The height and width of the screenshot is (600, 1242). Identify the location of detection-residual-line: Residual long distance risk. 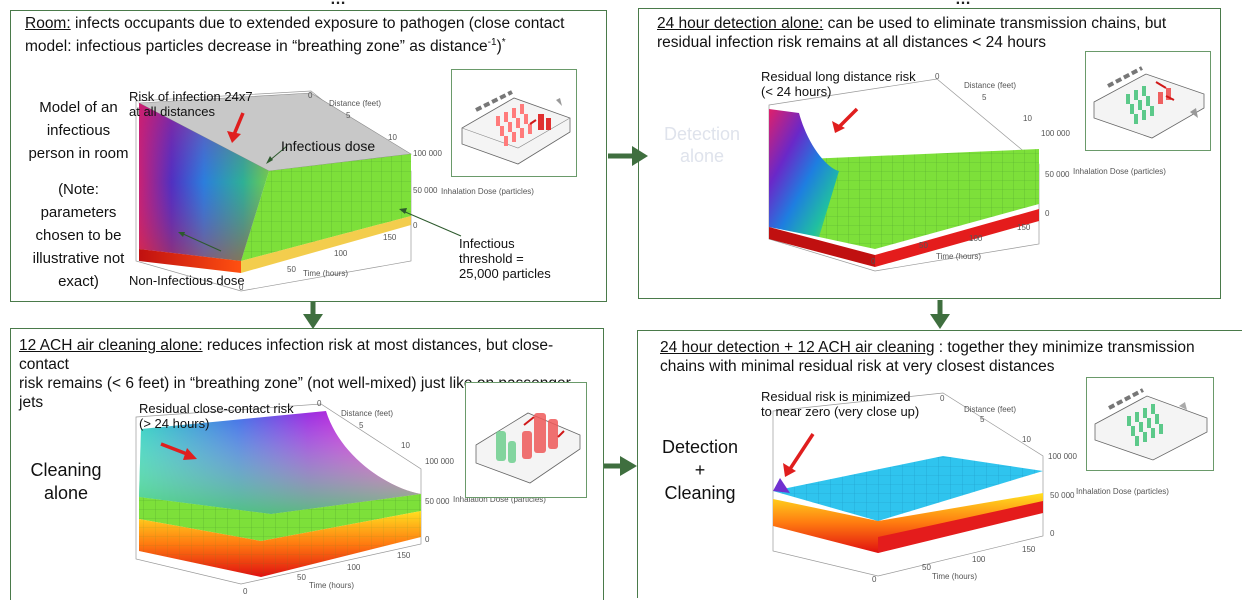
(838, 76).